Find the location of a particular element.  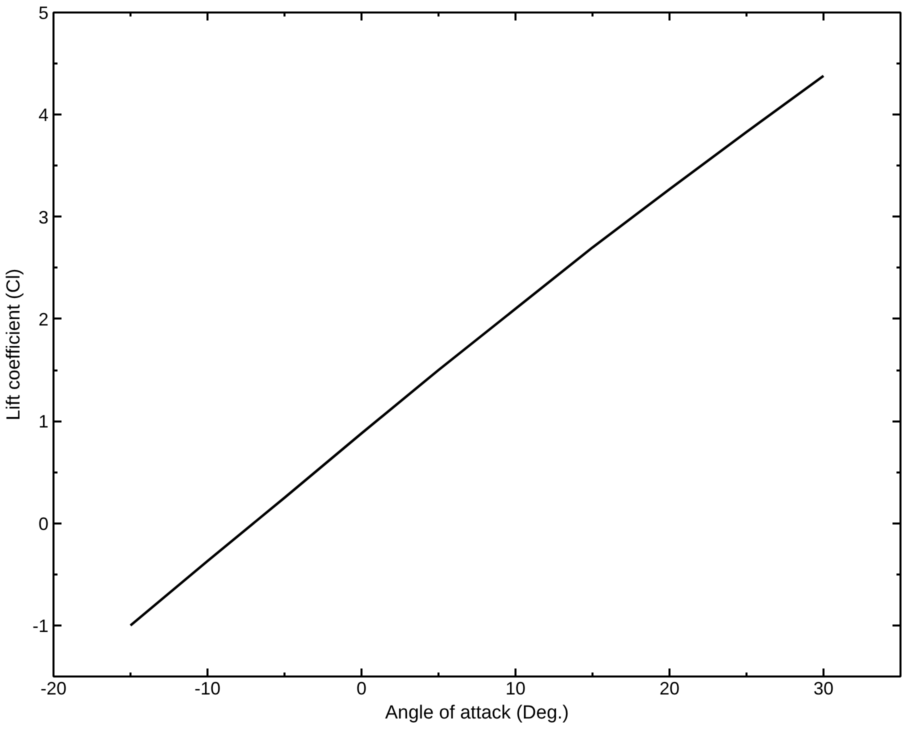

y-tick-label: 0 is located at coordinates (43, 524).